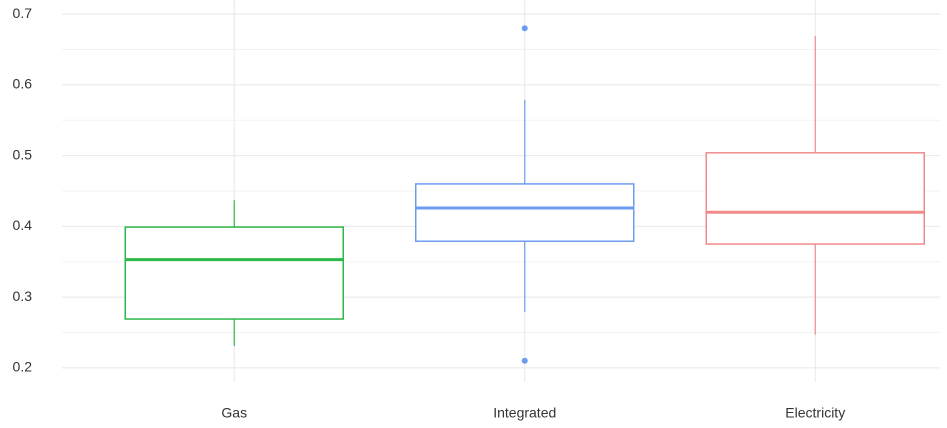 Image resolution: width=947 pixels, height=428 pixels. What do you see at coordinates (23, 225) in the screenshot?
I see `y-tick-label: 0.4` at bounding box center [23, 225].